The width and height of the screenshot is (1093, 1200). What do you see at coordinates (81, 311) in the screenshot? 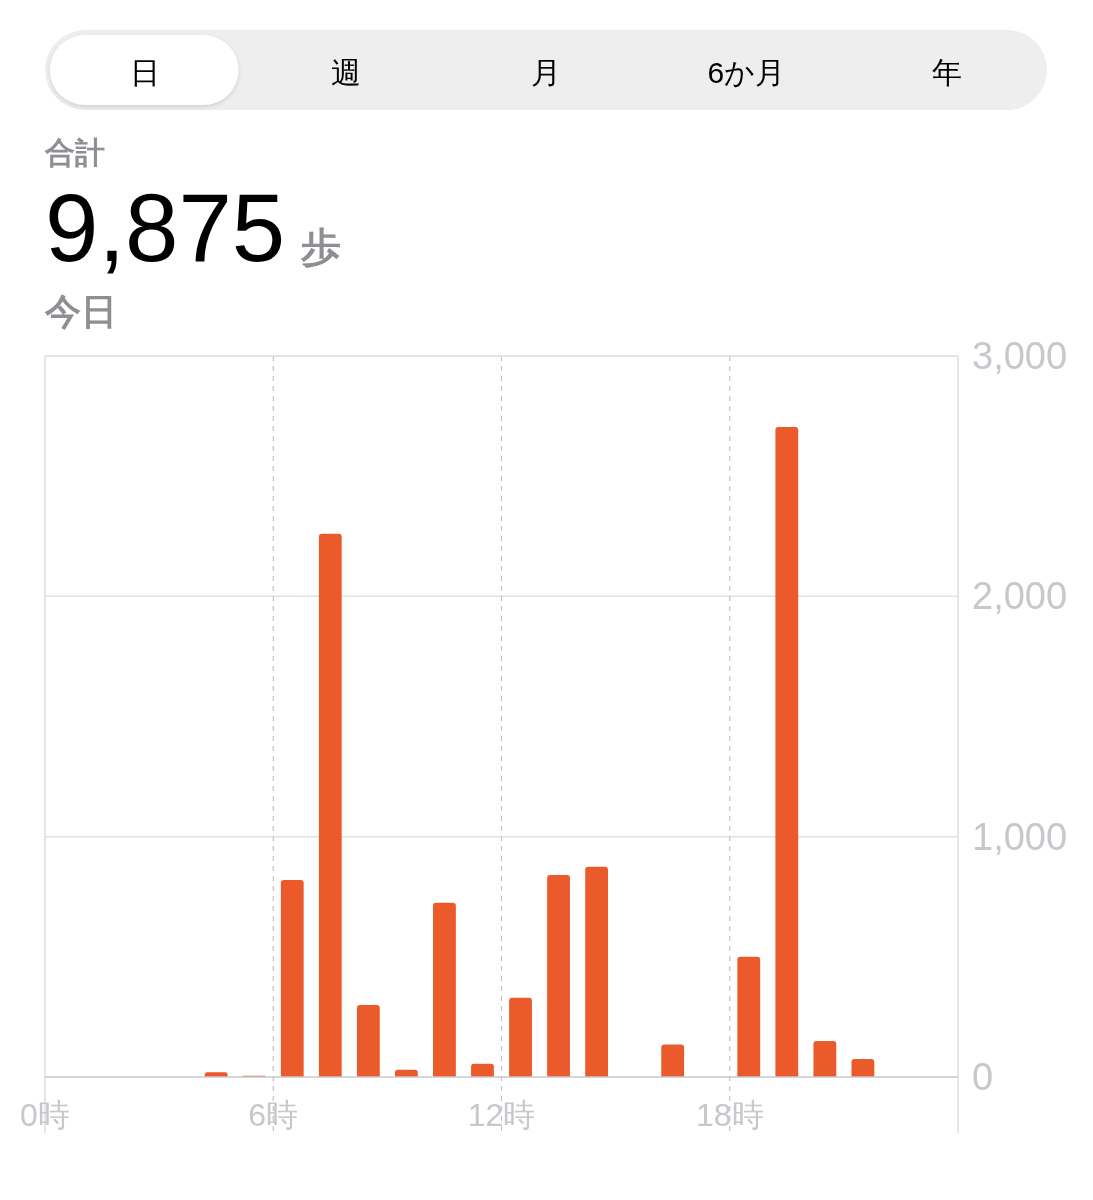
I see `subtitle: 今日` at bounding box center [81, 311].